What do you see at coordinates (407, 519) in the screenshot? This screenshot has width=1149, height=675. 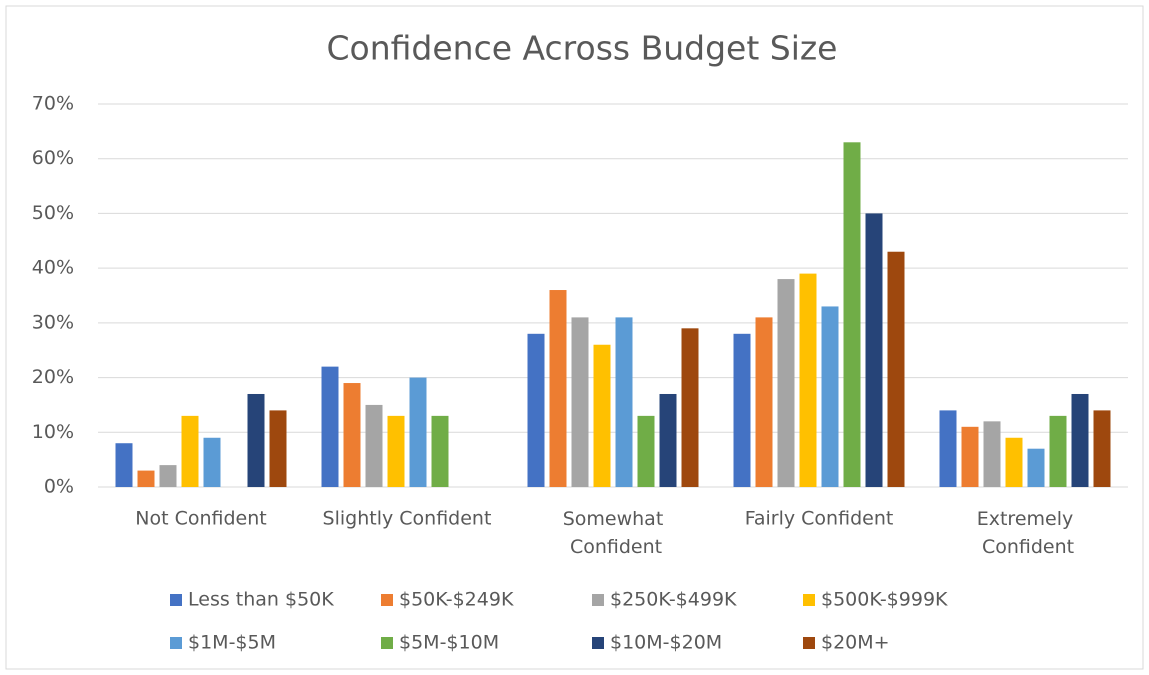 I see `x-tick-label: Slightly Confident` at bounding box center [407, 519].